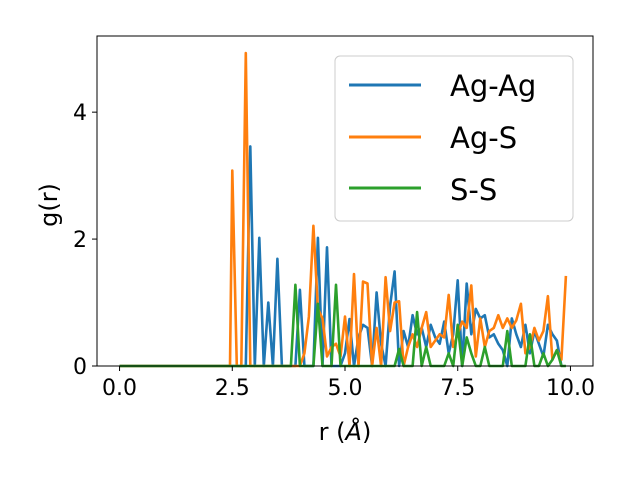  I want to click on legend-label-ag-s: Ag-S, so click(483, 138).